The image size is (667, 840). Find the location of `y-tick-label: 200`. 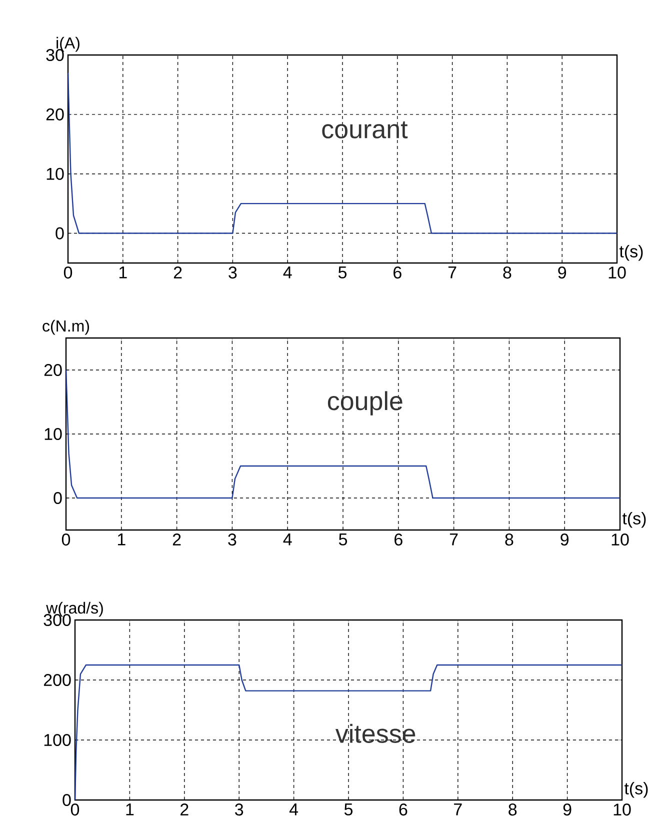

y-tick-label: 200 is located at coordinates (57, 680).